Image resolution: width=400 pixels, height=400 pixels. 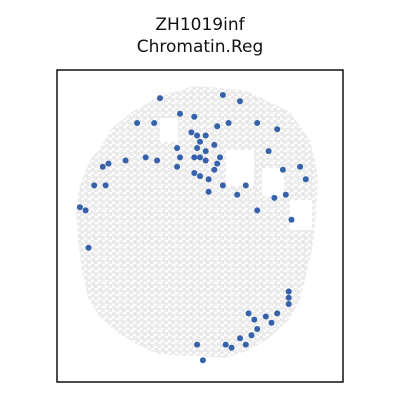 What do you see at coordinates (200, 47) in the screenshot?
I see `chart-subtitle: Chromatin.Reg` at bounding box center [200, 47].